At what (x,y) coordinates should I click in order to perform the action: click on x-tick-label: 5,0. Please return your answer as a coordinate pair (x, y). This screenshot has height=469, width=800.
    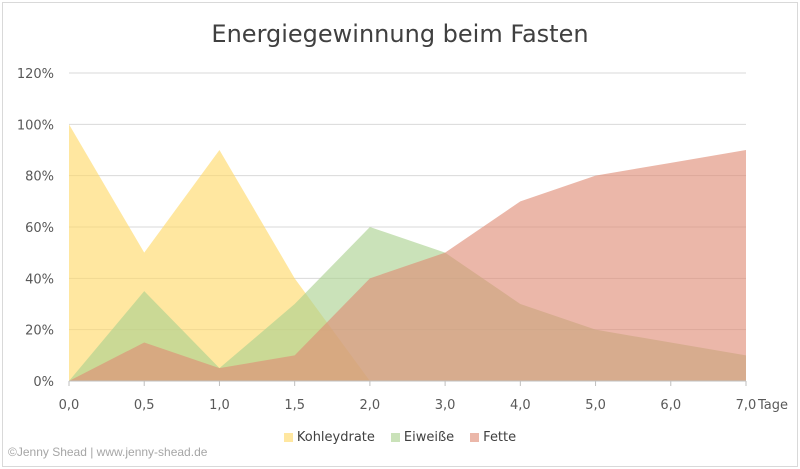
    Looking at the image, I should click on (595, 405).